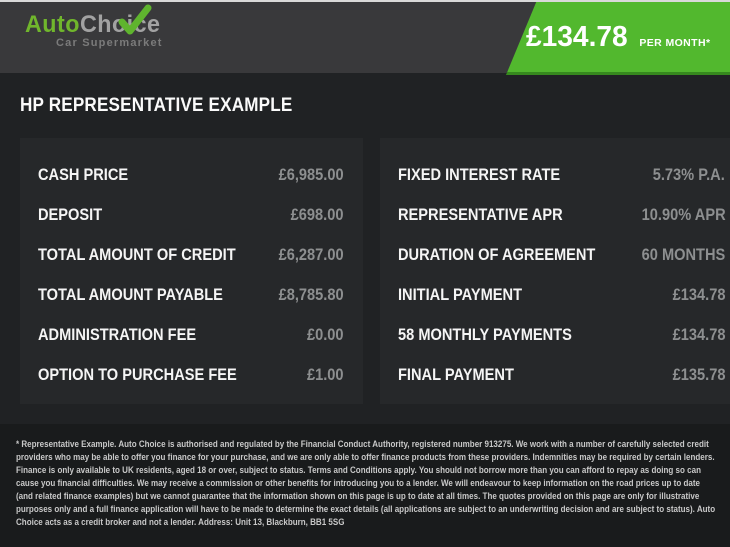  I want to click on row-value: £135.78, so click(699, 374).